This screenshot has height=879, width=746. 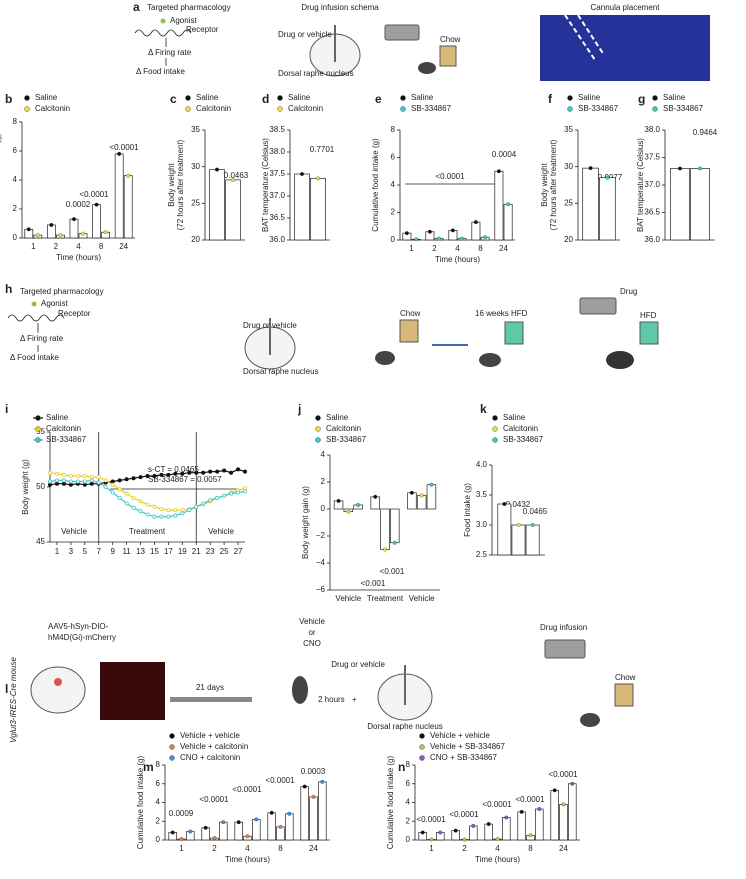 What do you see at coordinates (210, 551) in the screenshot?
I see `x-tick-label: 23` at bounding box center [210, 551].